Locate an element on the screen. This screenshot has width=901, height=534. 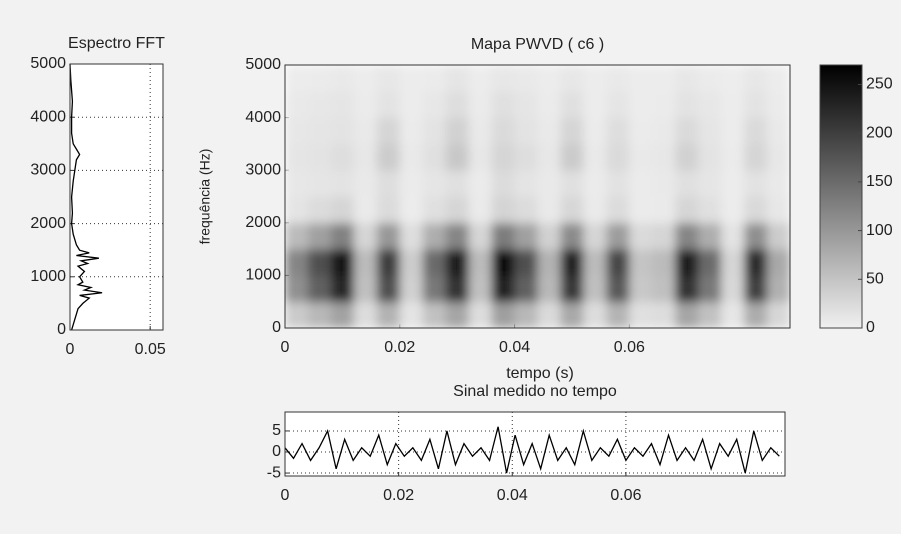
plot-frame is located at coordinates (116, 197).